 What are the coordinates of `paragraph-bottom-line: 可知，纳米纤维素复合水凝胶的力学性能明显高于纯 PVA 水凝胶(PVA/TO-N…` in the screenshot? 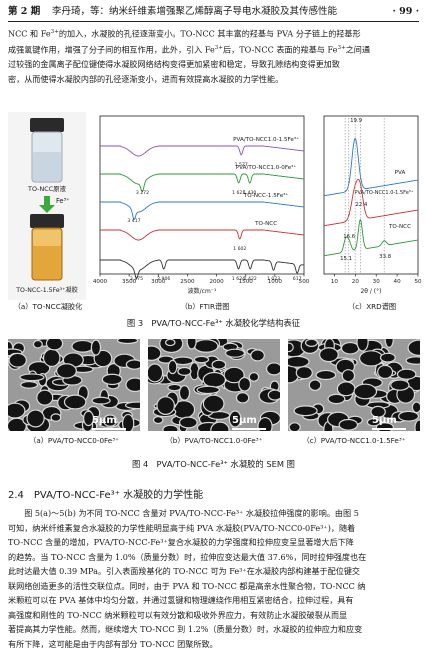 It's located at (182, 527).